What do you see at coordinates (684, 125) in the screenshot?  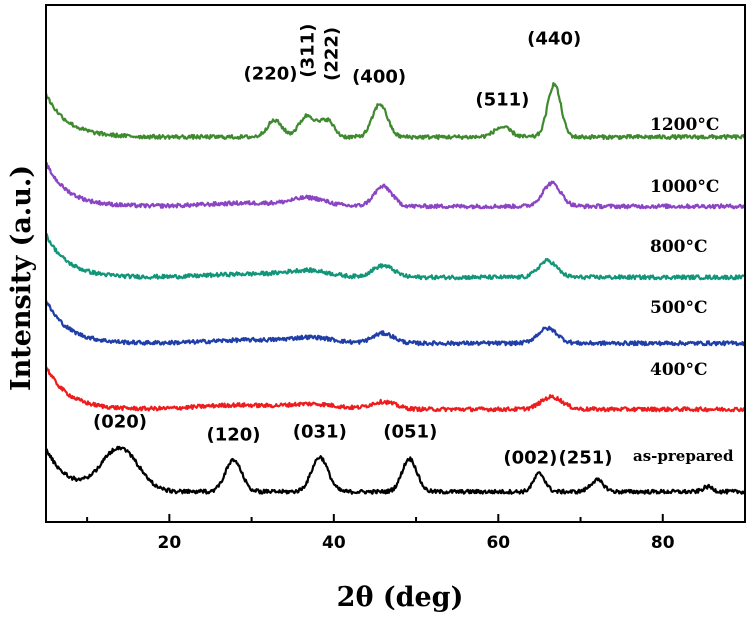 I see `series-label: 1200°C` at bounding box center [684, 125].